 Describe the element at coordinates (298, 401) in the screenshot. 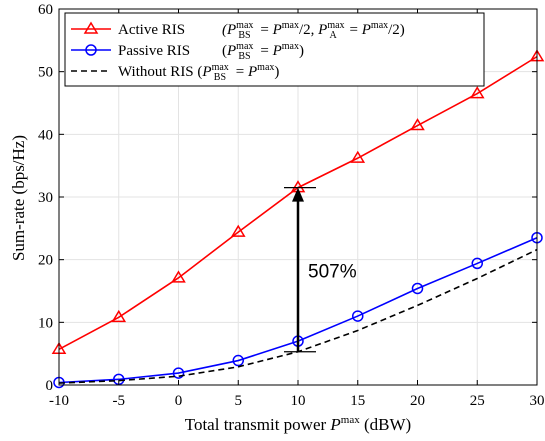

I see `x-tick-label: 10` at that location.